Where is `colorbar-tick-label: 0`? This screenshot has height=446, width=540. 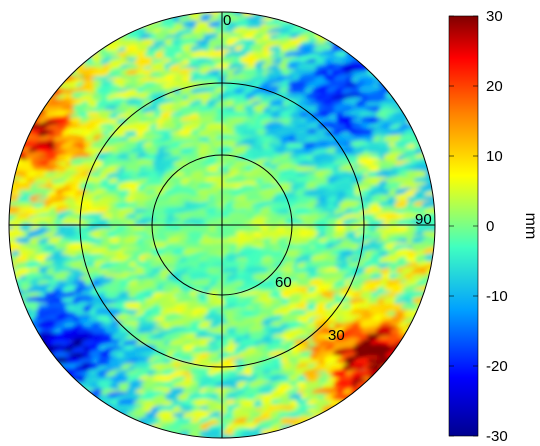
colorbar-tick-label: 0 is located at coordinates (490, 226).